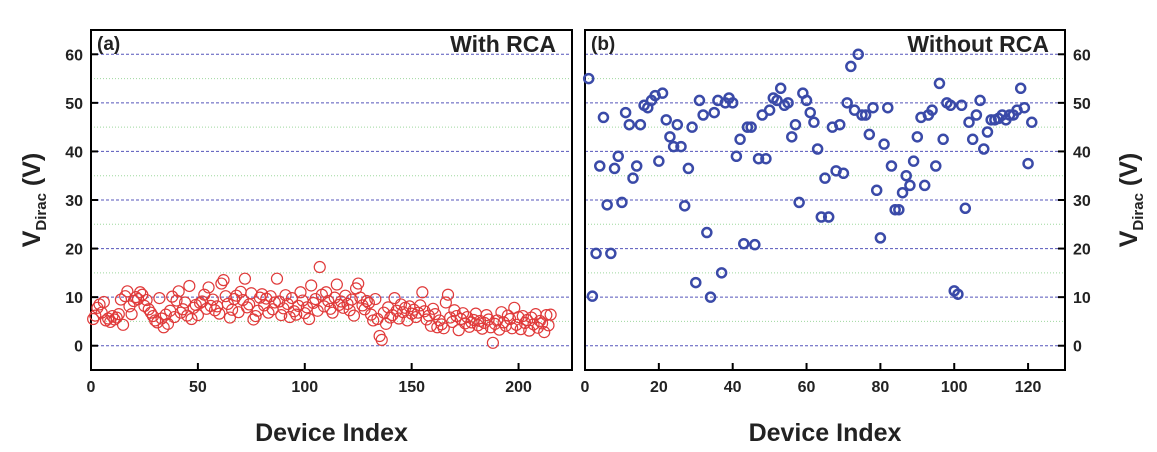  What do you see at coordinates (1082, 152) in the screenshot?
I see `y-tick-label: 40` at bounding box center [1082, 152].